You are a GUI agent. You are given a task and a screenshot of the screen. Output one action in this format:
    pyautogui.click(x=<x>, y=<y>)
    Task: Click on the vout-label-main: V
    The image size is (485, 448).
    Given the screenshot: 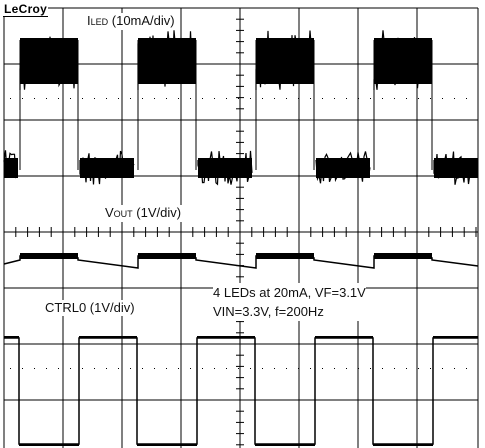 What is the action you would take?
    pyautogui.click(x=109, y=212)
    